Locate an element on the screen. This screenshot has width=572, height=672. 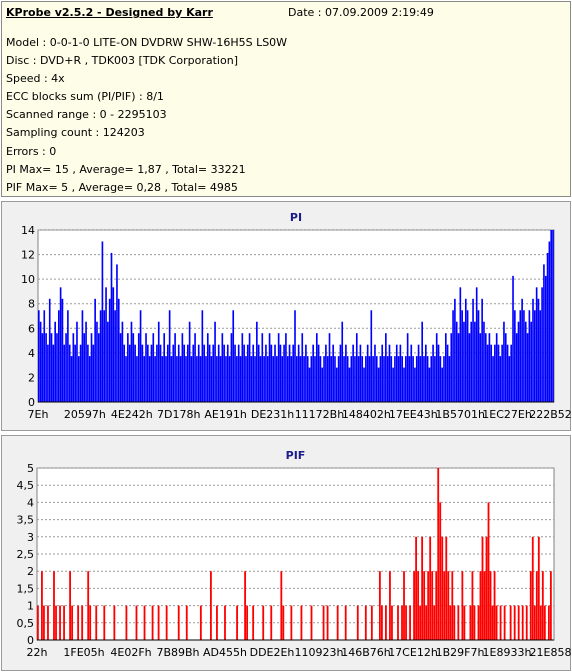
pif-y-tick-label: 4,5 is located at coordinates (26, 485).